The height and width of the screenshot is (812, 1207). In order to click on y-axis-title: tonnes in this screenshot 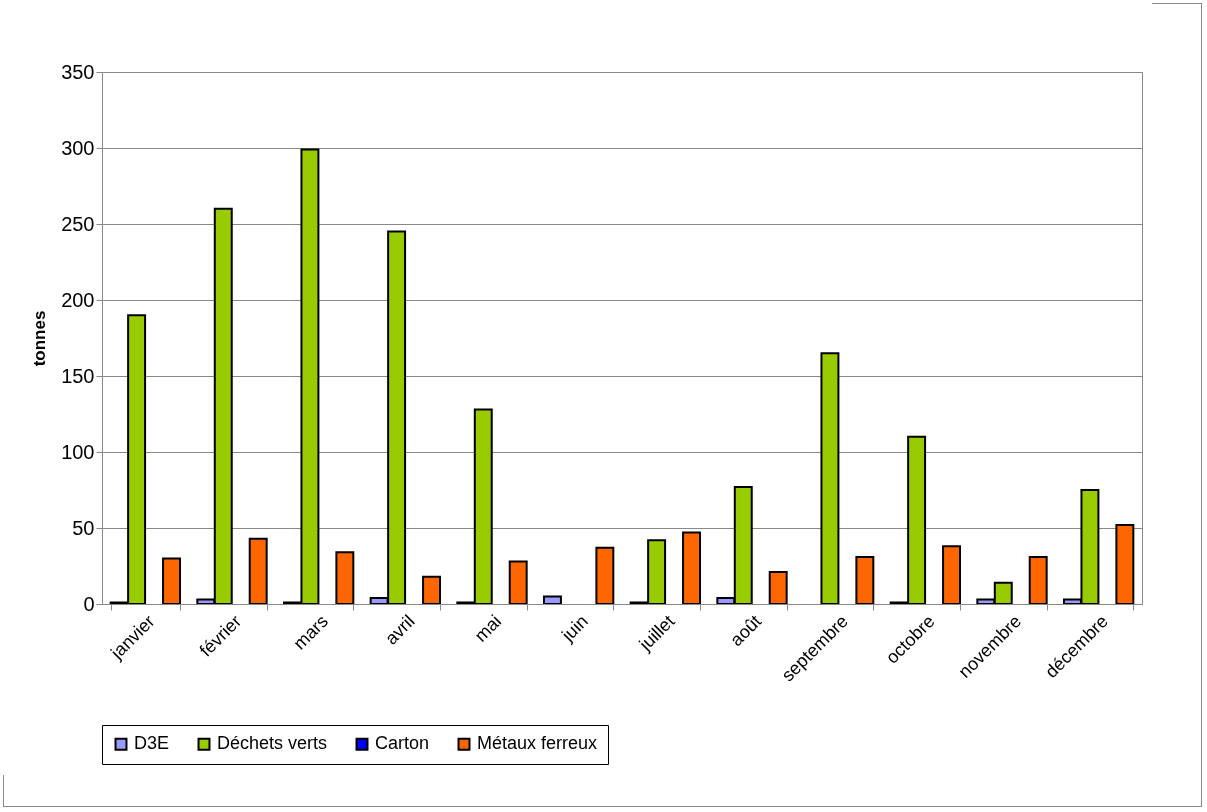, I will do `click(40, 338)`.